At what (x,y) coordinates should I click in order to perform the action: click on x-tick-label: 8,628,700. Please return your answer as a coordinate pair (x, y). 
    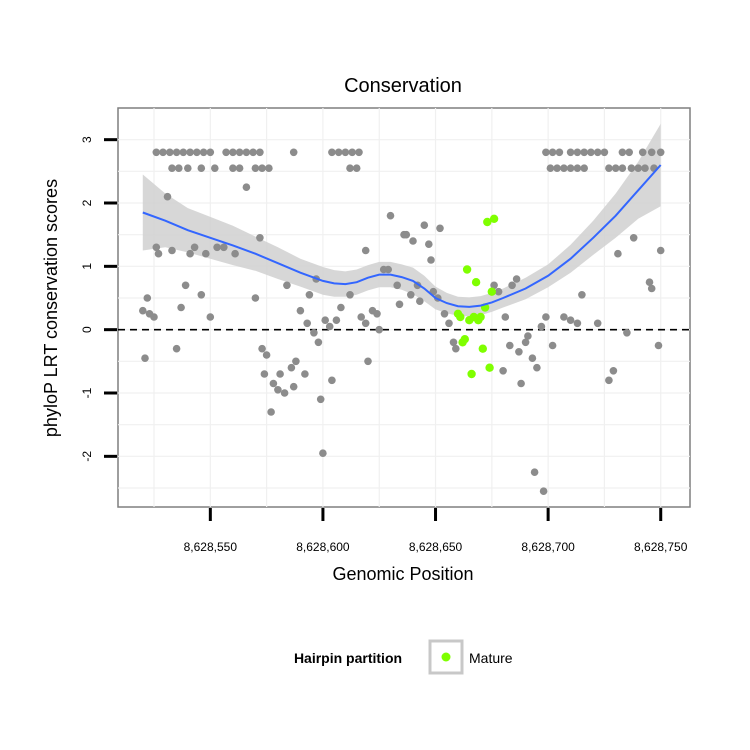
    Looking at the image, I should click on (548, 547).